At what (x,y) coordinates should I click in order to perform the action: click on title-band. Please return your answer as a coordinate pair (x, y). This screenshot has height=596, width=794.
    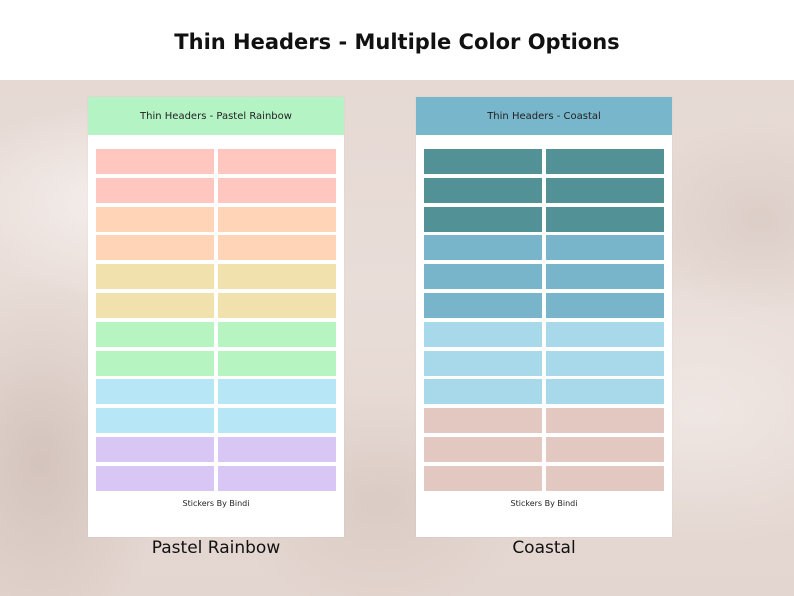
    Looking at the image, I should click on (397, 40).